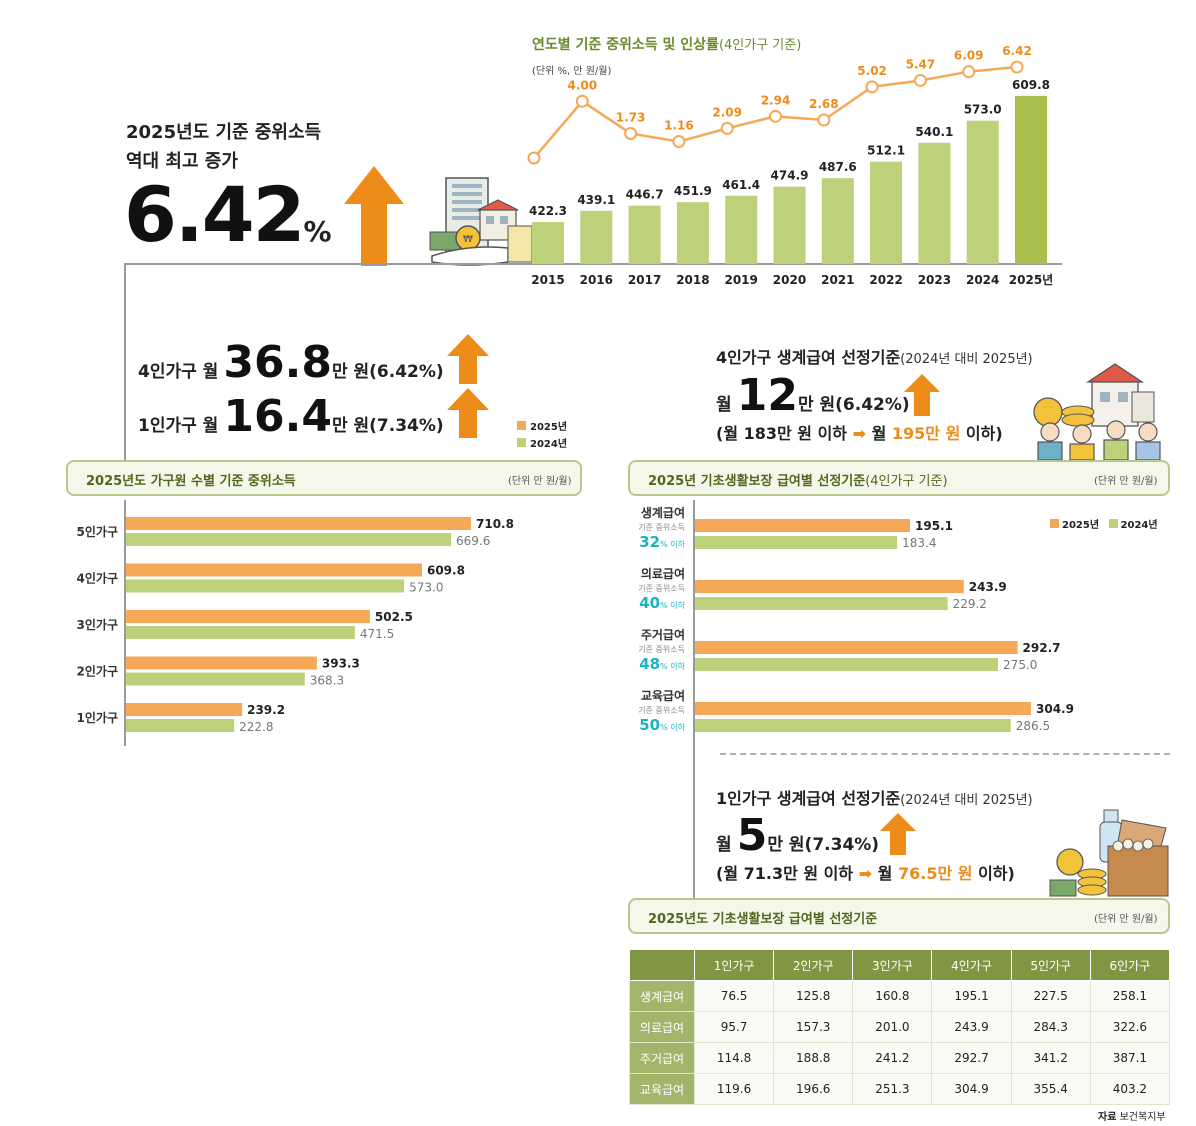 Image resolution: width=1196 pixels, height=1126 pixels. Describe the element at coordinates (813, 1027) in the screenshot. I see `table-cell: 157.3` at that location.